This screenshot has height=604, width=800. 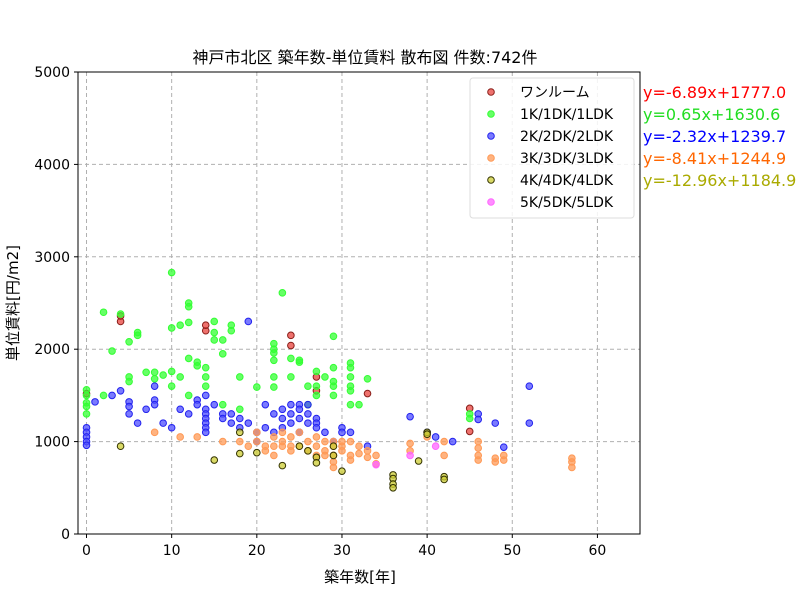 I want to click on x-tick-label: 10, so click(x=172, y=551).